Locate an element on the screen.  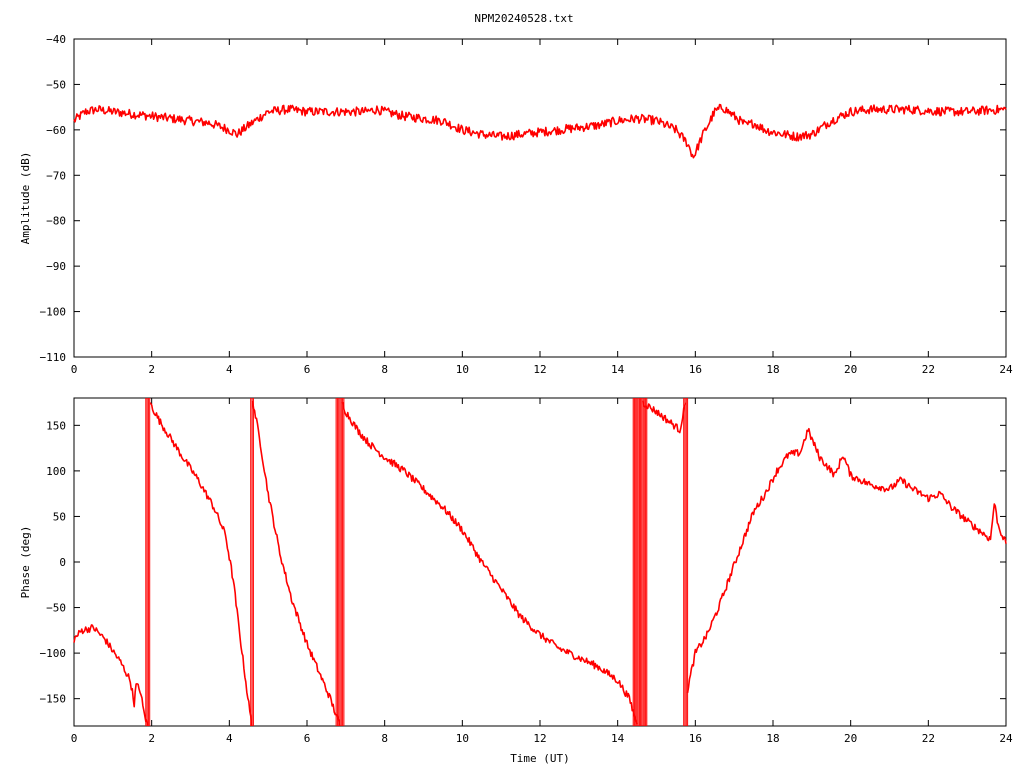
amplitude-x-tick-label: 8 is located at coordinates (384, 369).